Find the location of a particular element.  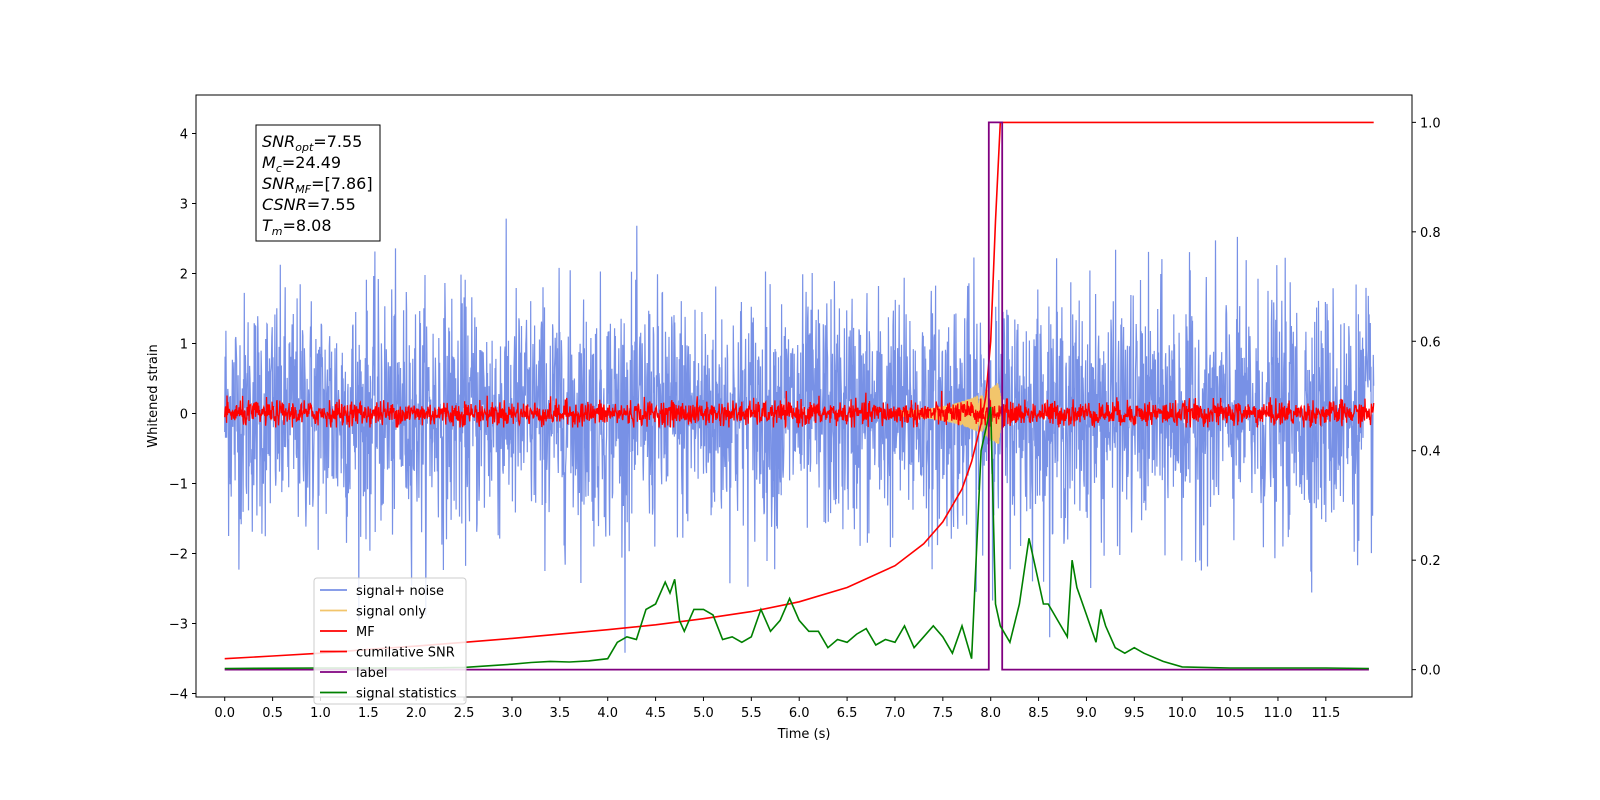

right-y-tick-label: 1.0 is located at coordinates (1430, 123).